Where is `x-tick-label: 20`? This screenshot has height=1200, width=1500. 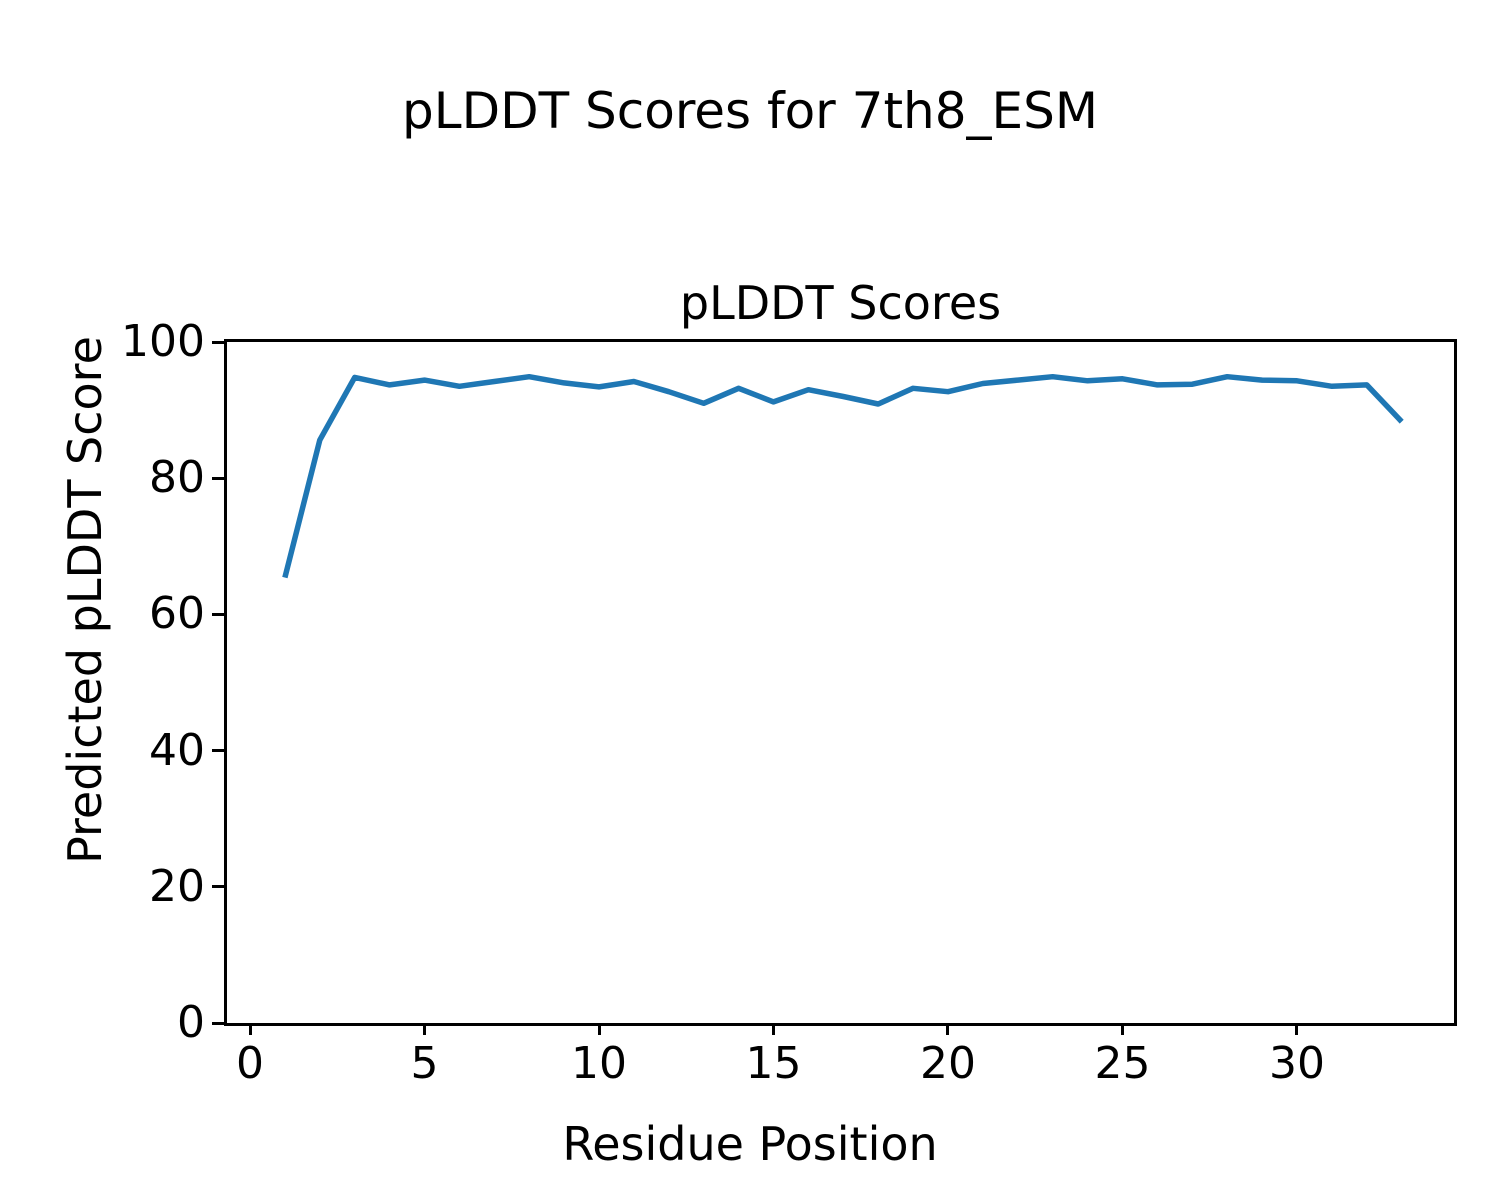
x-tick-label: 20 is located at coordinates (947, 1063).